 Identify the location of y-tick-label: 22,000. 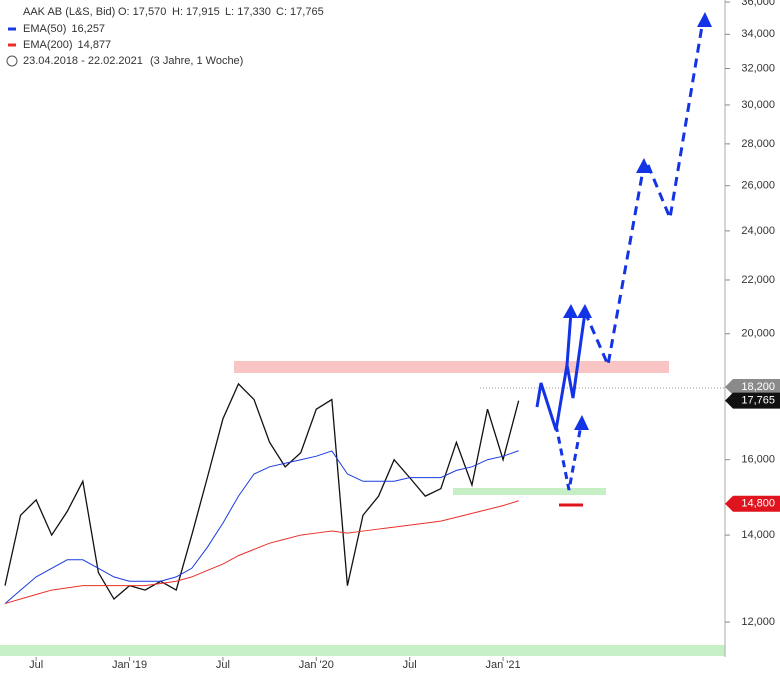
(758, 280).